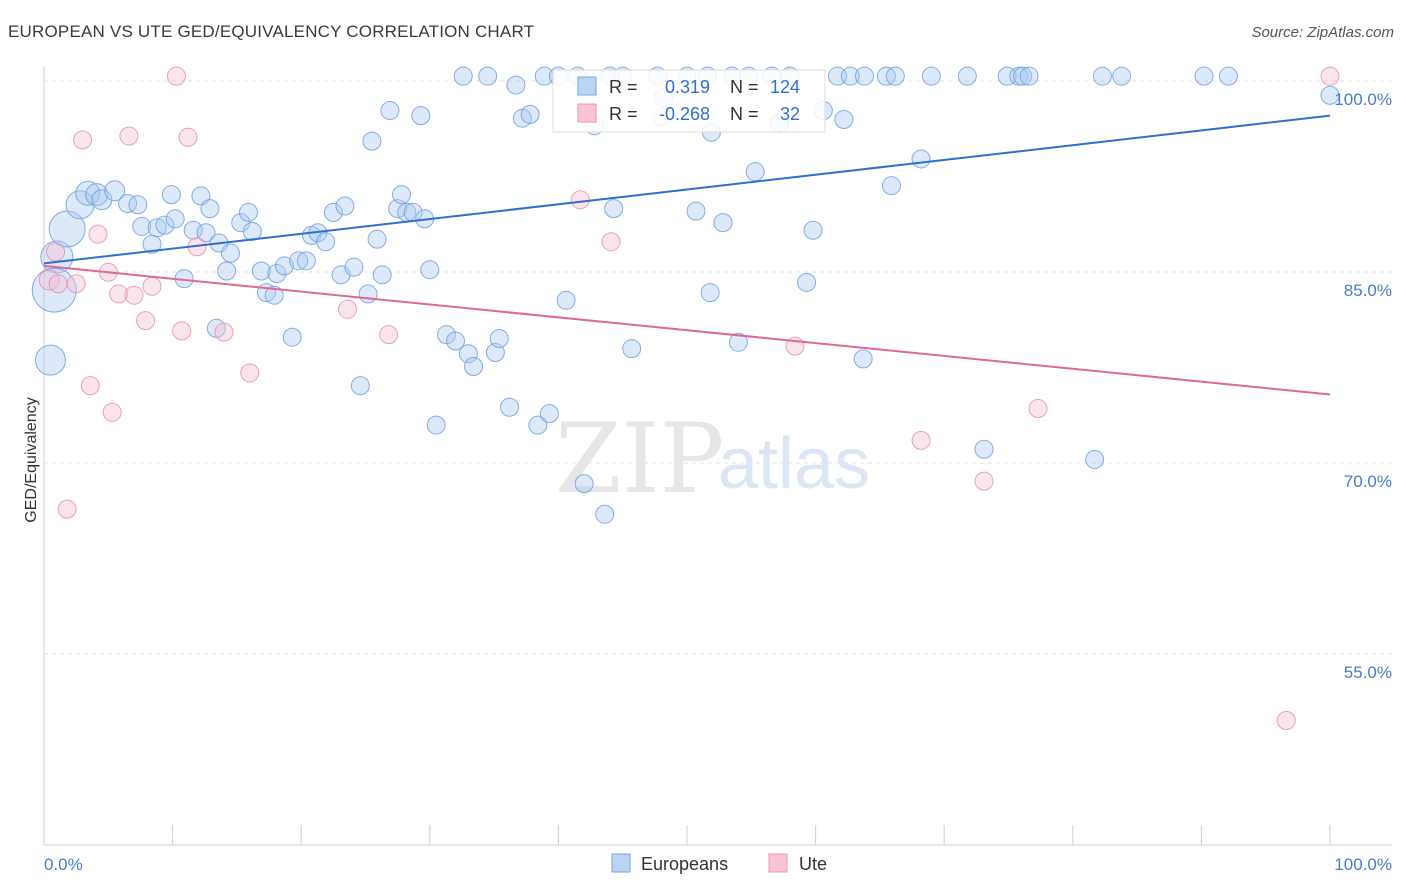  I want to click on y-axis-label: GED/Equivalency, so click(31, 459).